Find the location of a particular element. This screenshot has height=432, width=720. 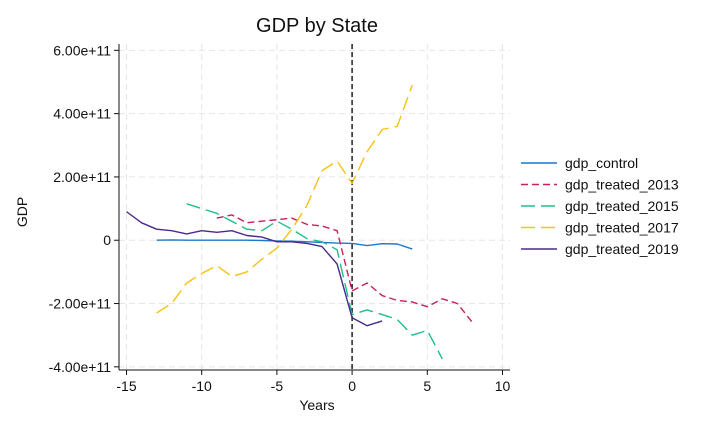

x-tick-label: -5 is located at coordinates (277, 386).